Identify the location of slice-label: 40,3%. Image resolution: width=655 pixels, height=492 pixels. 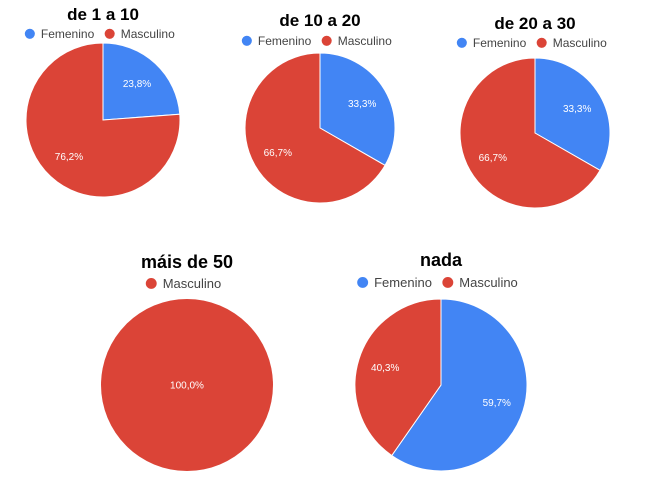
(385, 368).